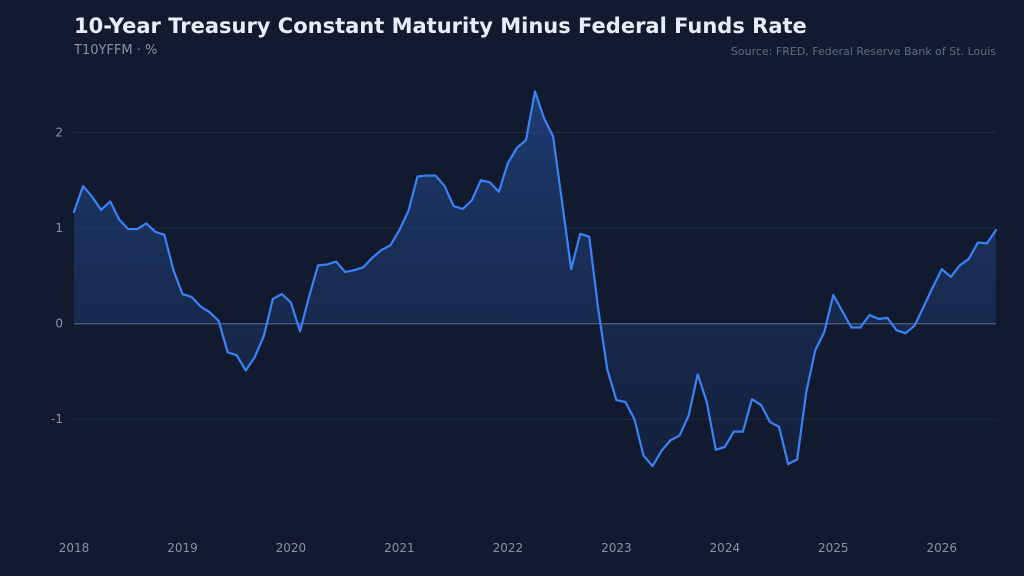 This screenshot has height=576, width=1024. Describe the element at coordinates (59, 133) in the screenshot. I see `y-tick-label: 2` at that location.